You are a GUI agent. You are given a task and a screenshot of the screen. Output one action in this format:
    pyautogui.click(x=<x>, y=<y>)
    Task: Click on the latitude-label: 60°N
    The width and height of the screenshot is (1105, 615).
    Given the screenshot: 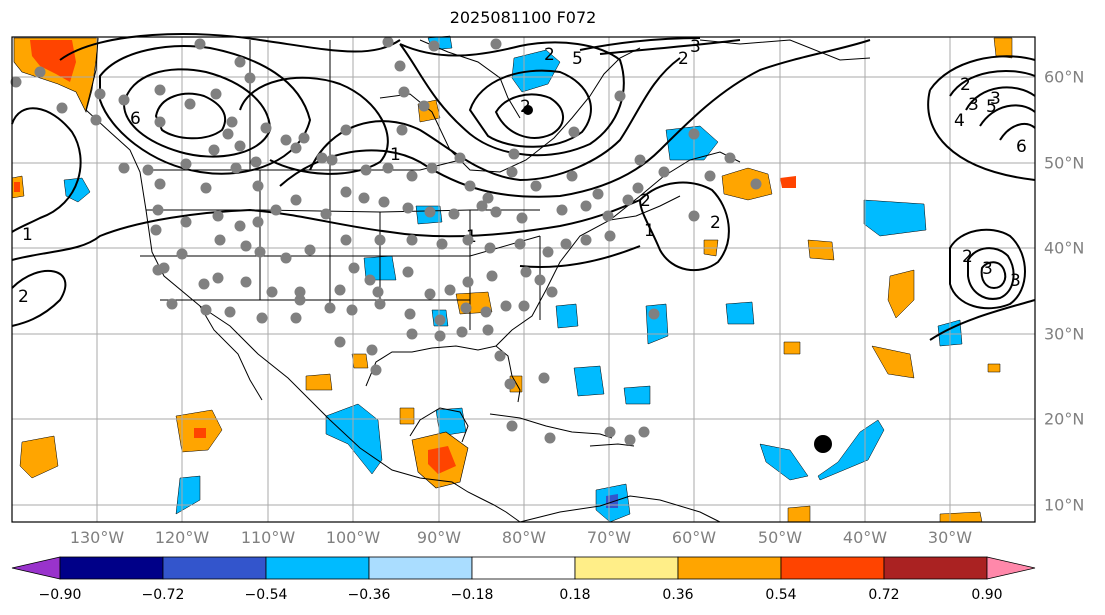 What is the action you would take?
    pyautogui.click(x=1064, y=77)
    